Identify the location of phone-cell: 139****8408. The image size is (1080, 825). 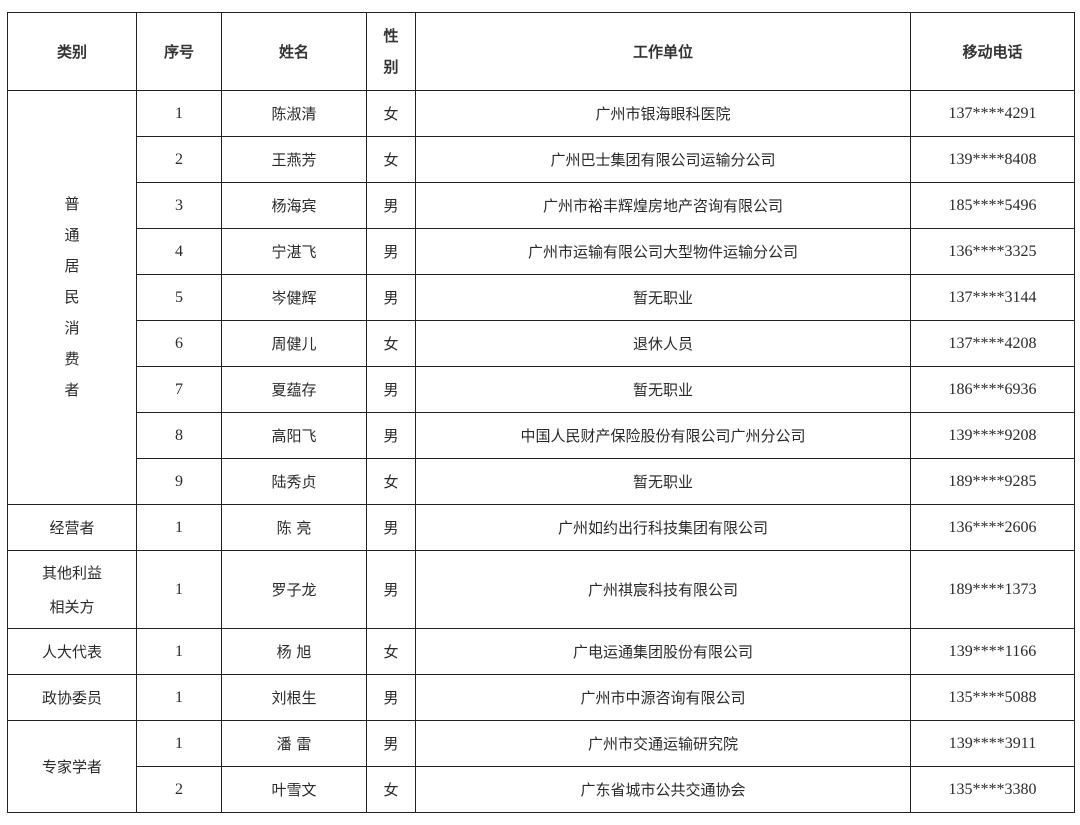
(992, 159).